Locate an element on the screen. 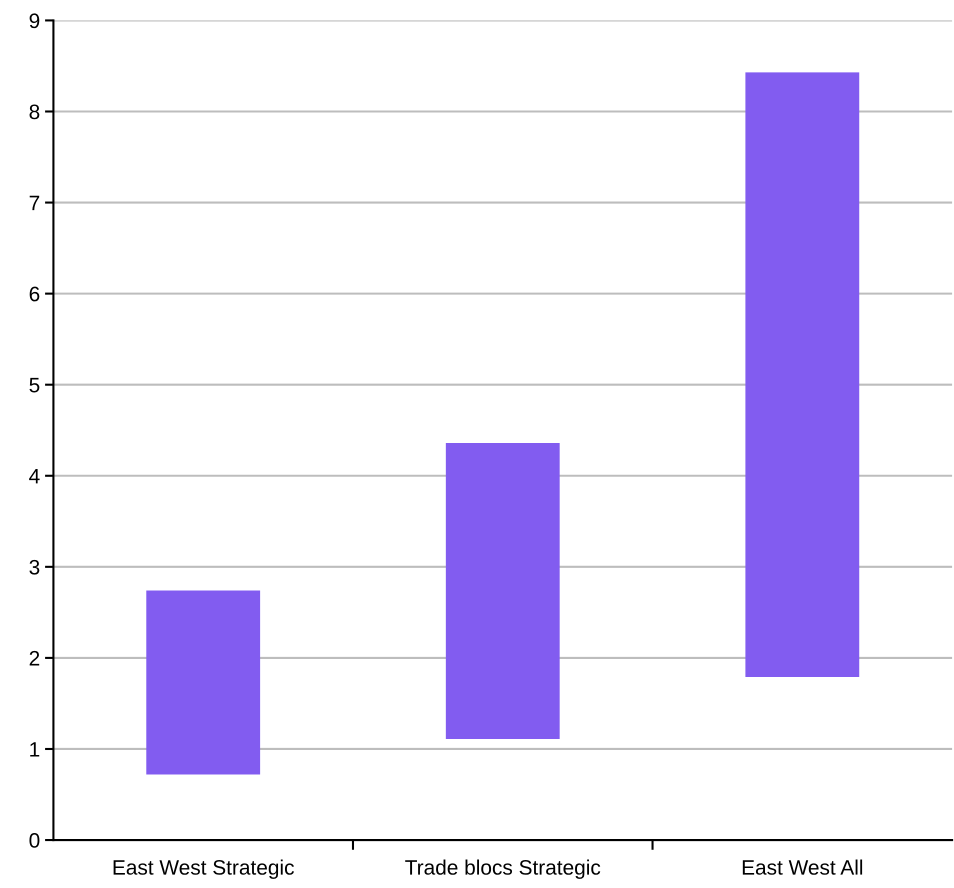 The height and width of the screenshot is (888, 954). x-tick-label: Trade blocs Strategic is located at coordinates (502, 869).